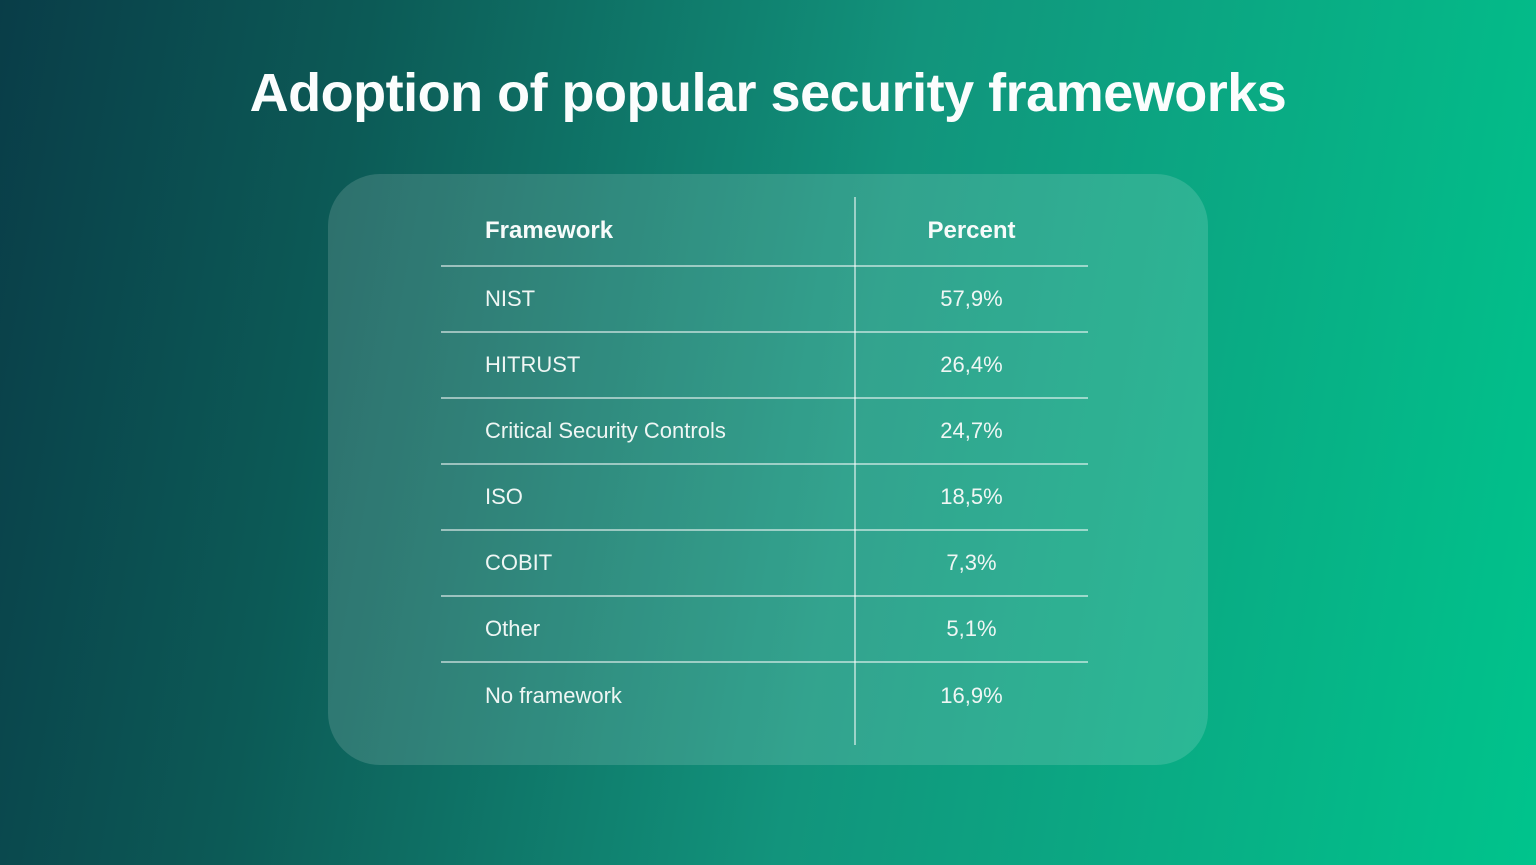 This screenshot has height=865, width=1536. Describe the element at coordinates (971, 230) in the screenshot. I see `column-header-percent: Percent` at that location.